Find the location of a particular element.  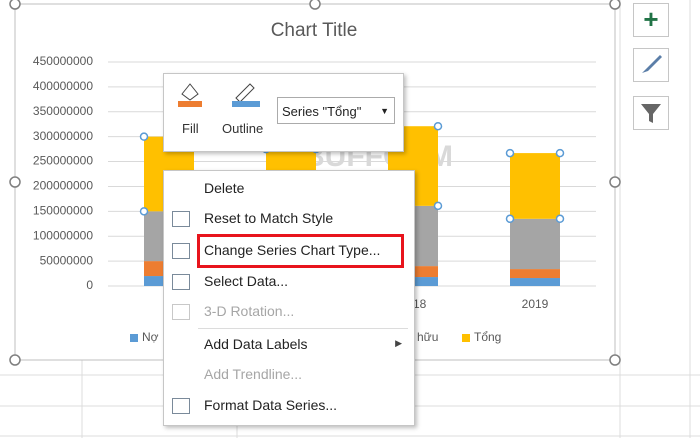

legend-label: Tổng is located at coordinates (487, 337).